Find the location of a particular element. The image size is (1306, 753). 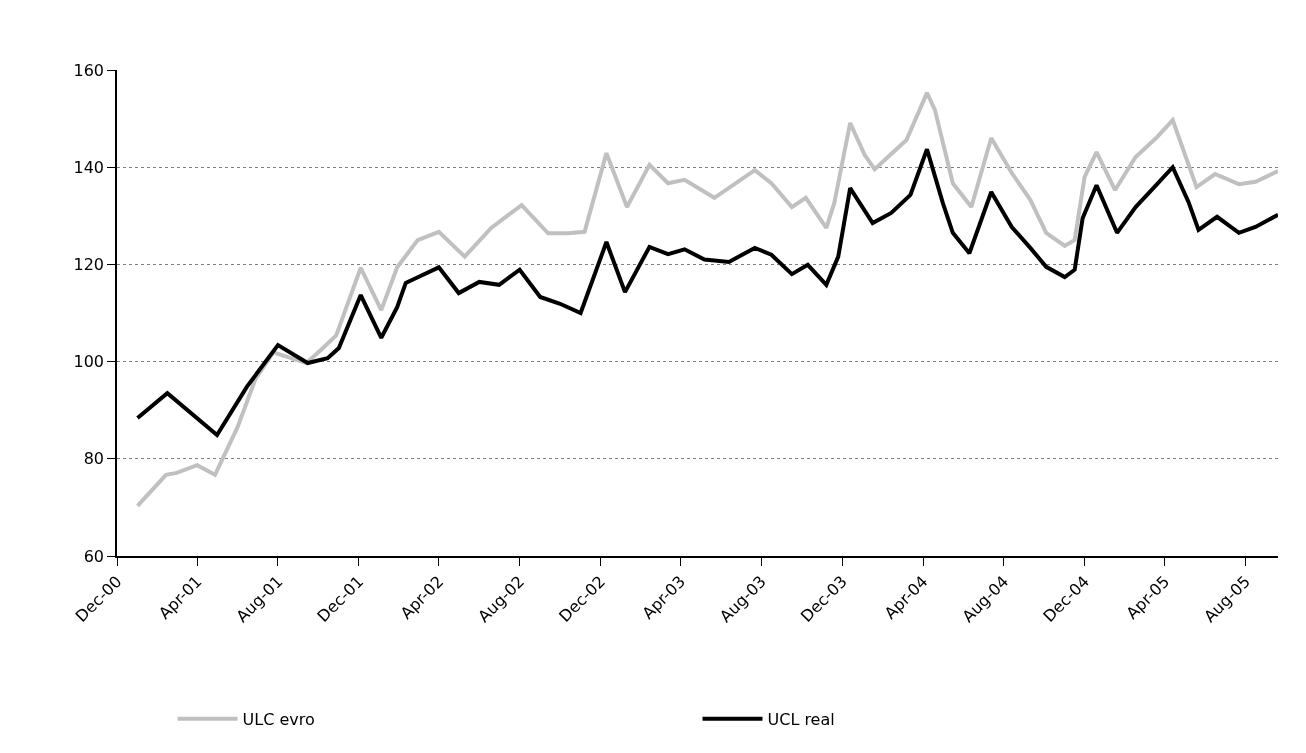

y-tick-label: 100 is located at coordinates (89, 362).